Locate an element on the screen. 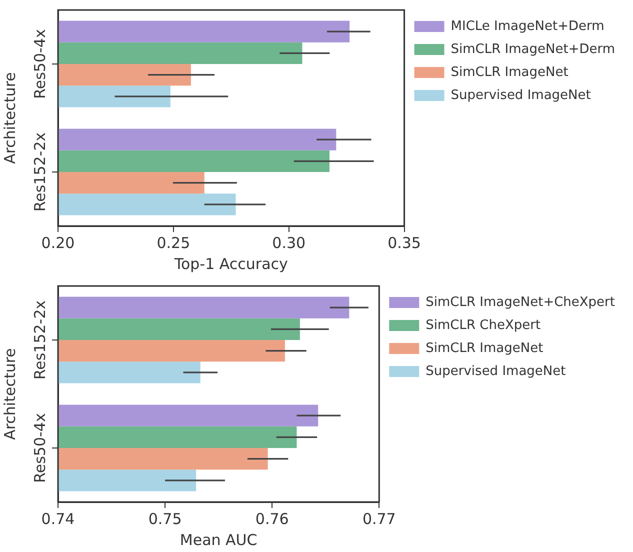 Image resolution: width=633 pixels, height=552 pixels. x-axis-title: Top-1 Accuracy is located at coordinates (230, 263).